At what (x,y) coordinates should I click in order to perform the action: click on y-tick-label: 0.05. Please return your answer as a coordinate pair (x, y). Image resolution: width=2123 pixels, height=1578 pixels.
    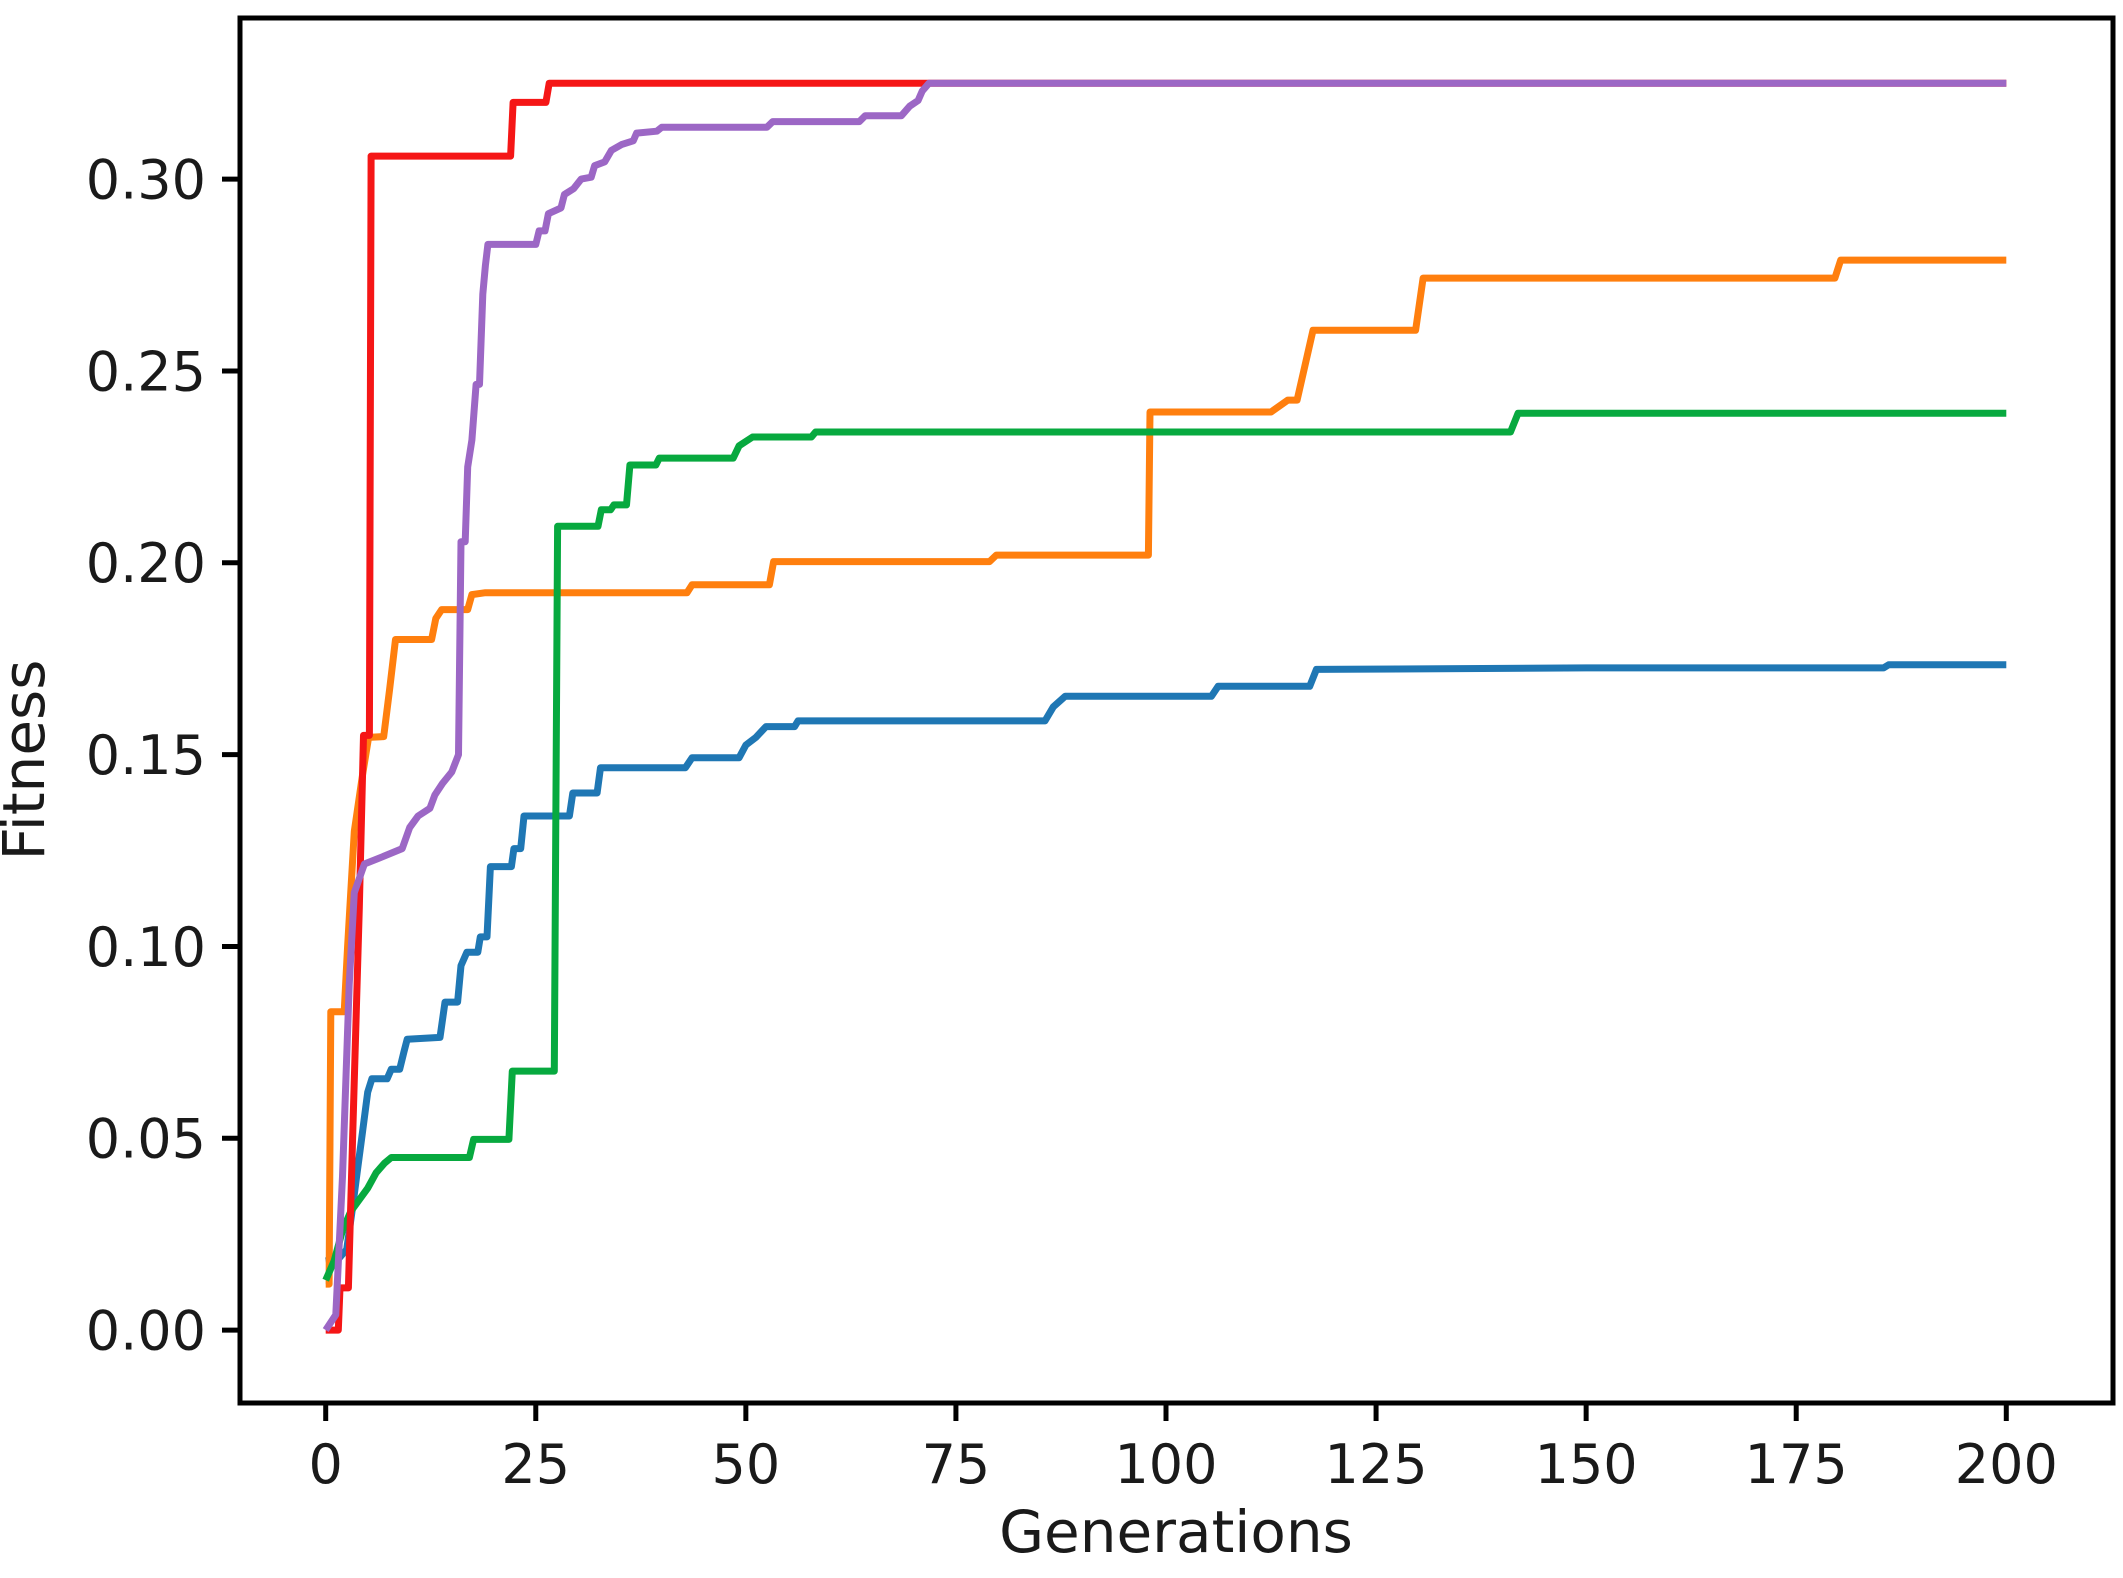
    Looking at the image, I should click on (146, 1139).